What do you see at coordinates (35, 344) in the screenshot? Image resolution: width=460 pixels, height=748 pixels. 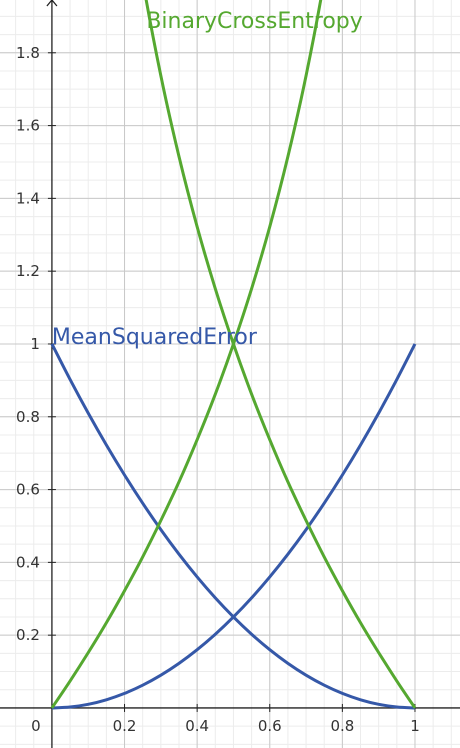 I see `y-tick-label: 1` at bounding box center [35, 344].